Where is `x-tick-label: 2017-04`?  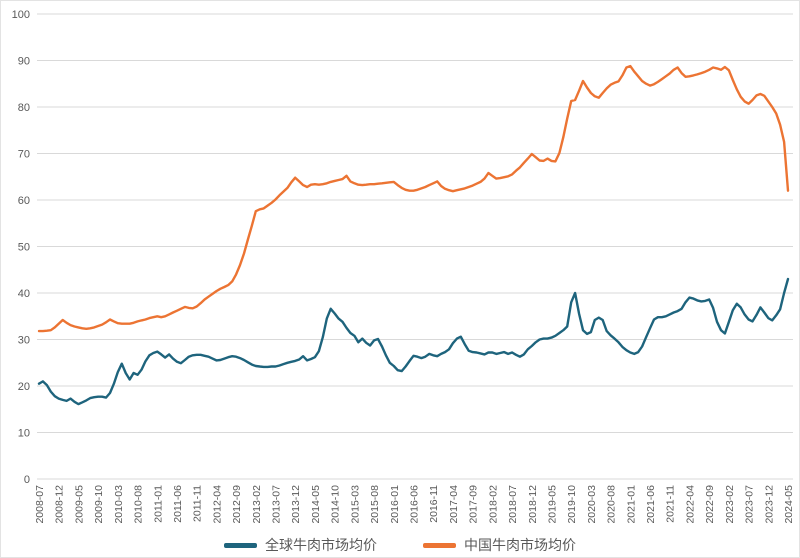 x-tick-label: 2017-04 is located at coordinates (454, 504).